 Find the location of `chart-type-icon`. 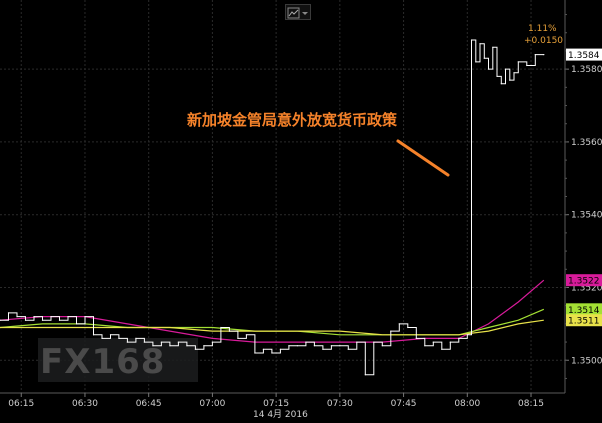

chart-type-icon is located at coordinates (297, 13).